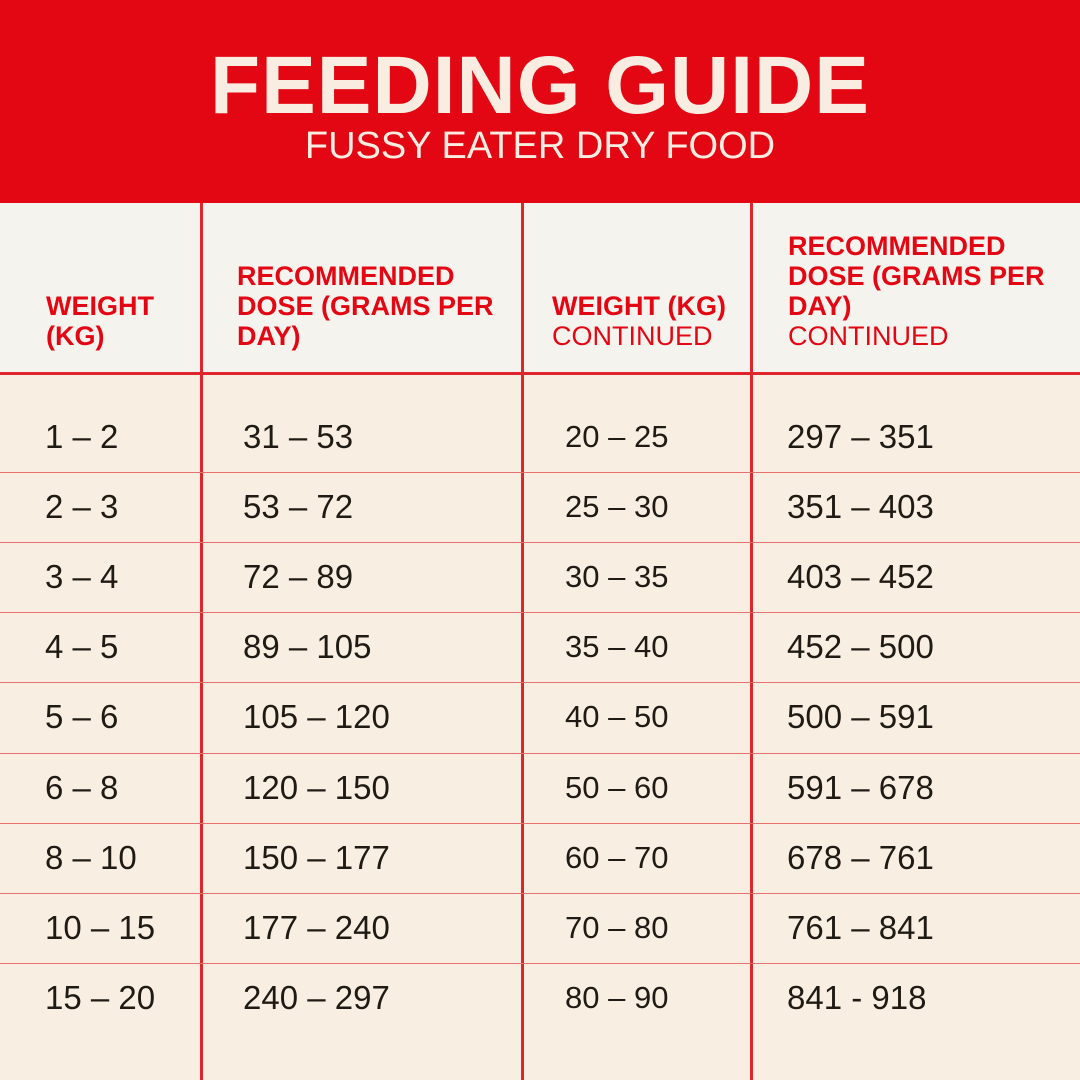 Image resolution: width=1080 pixels, height=1080 pixels. I want to click on table-cell: 105 – 120, so click(316, 716).